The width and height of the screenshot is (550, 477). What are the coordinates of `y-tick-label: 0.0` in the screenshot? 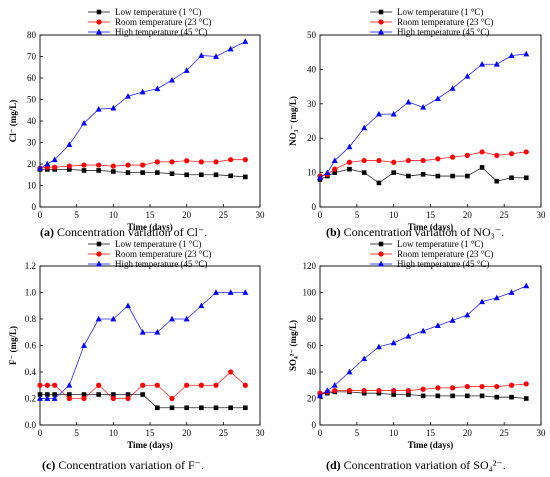 It's located at (31, 425).